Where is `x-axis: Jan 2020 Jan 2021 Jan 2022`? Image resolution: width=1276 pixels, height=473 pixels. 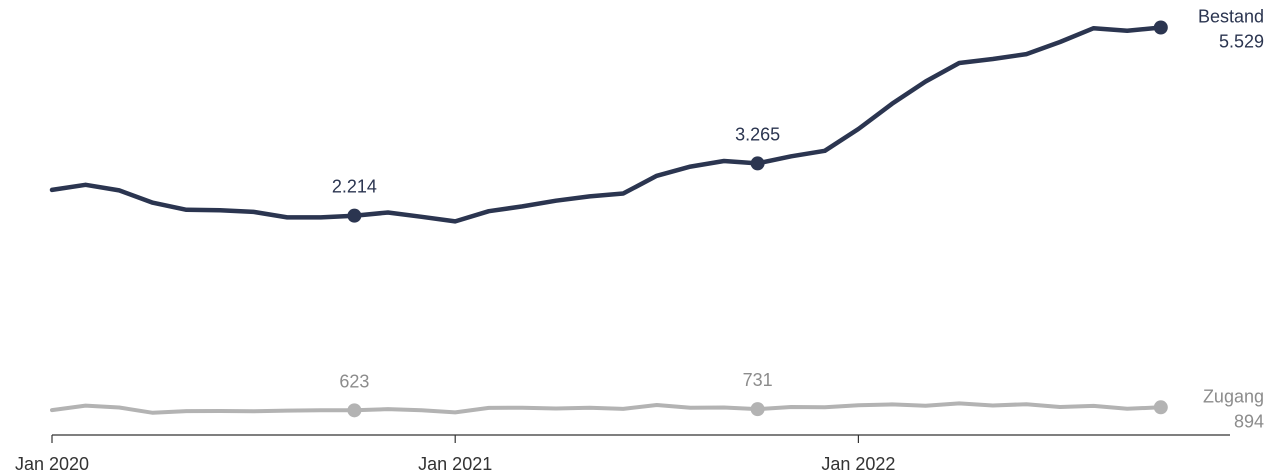
x-axis: Jan 2020 Jan 2021 Jan 2022 is located at coordinates (622, 453).